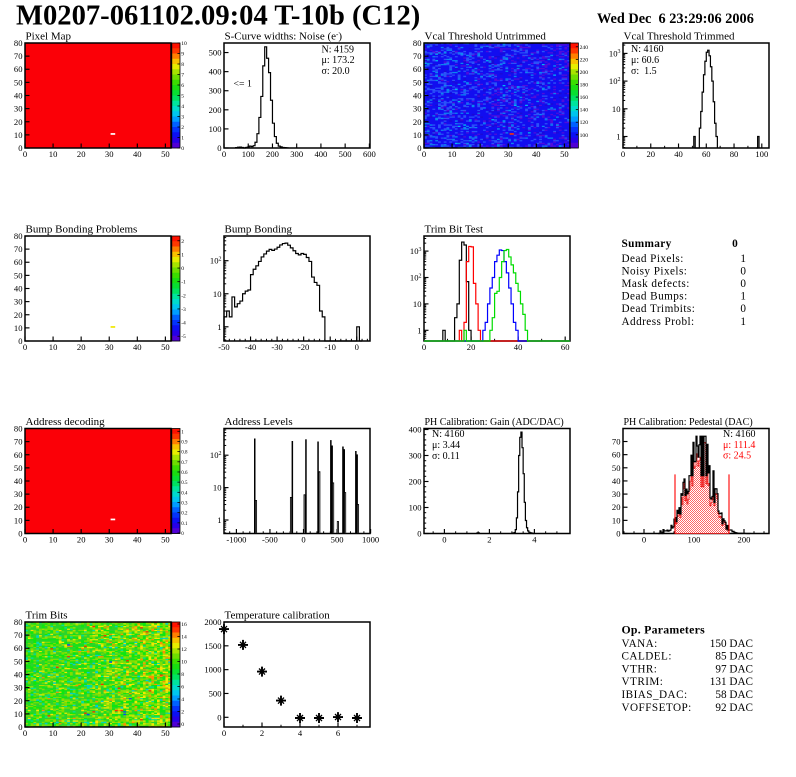  Describe the element at coordinates (584, 123) in the screenshot. I see `svg-text: 120` at that location.